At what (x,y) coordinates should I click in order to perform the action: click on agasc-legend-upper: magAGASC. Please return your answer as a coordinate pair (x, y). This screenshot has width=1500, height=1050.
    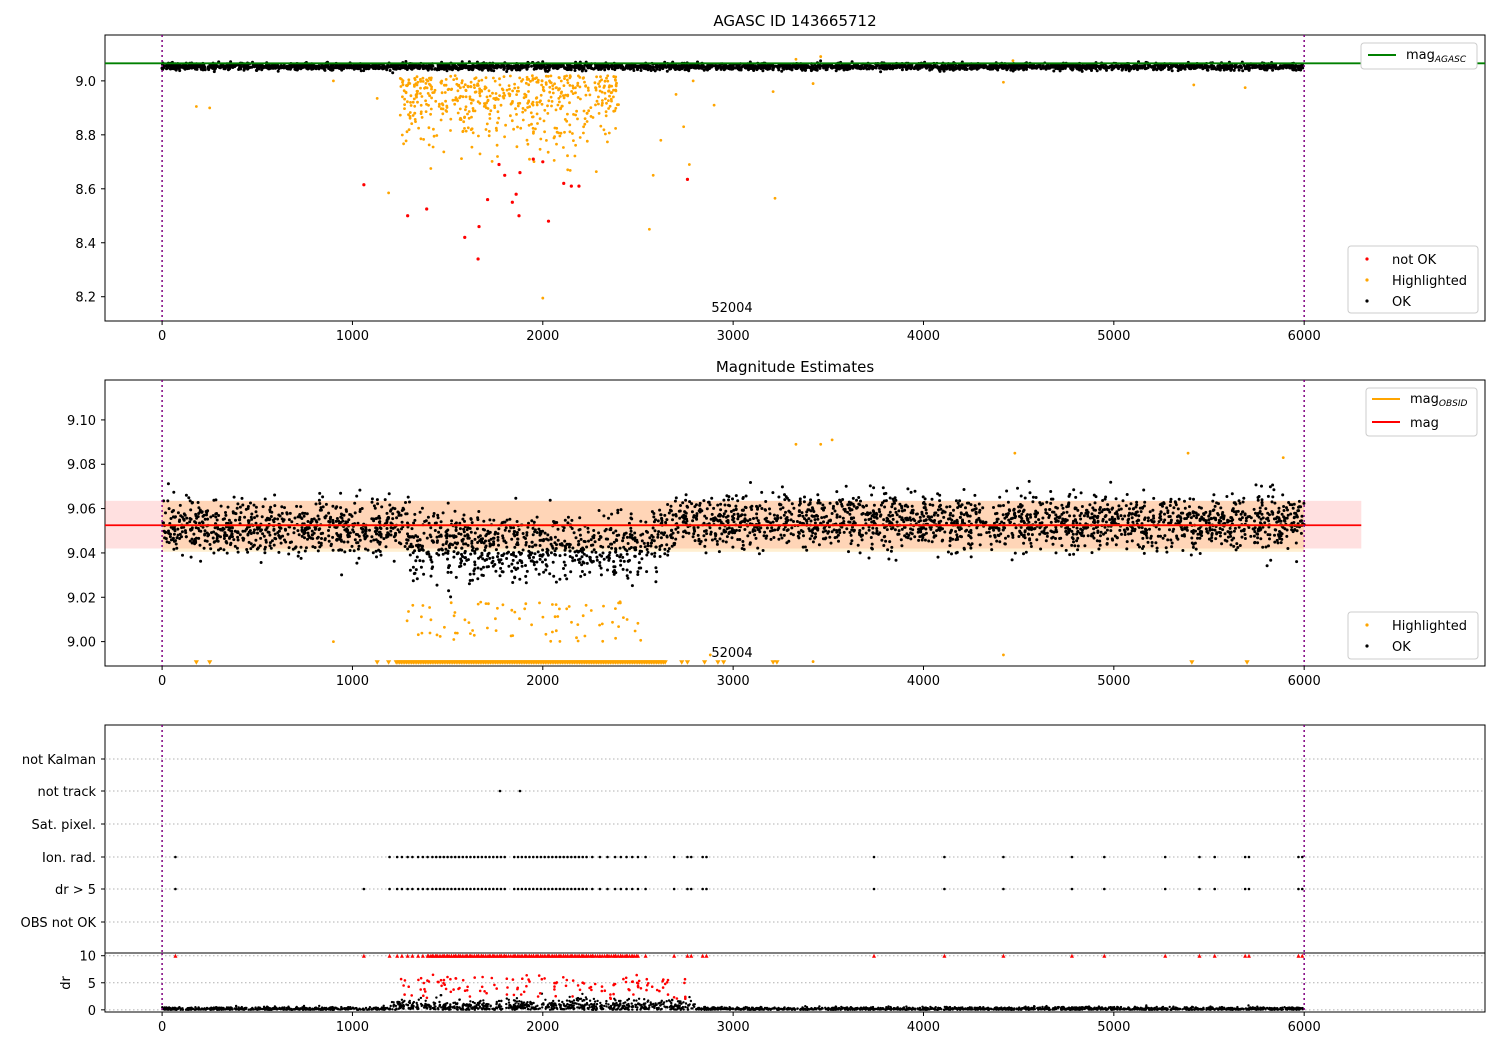
    Looking at the image, I should click on (1419, 56).